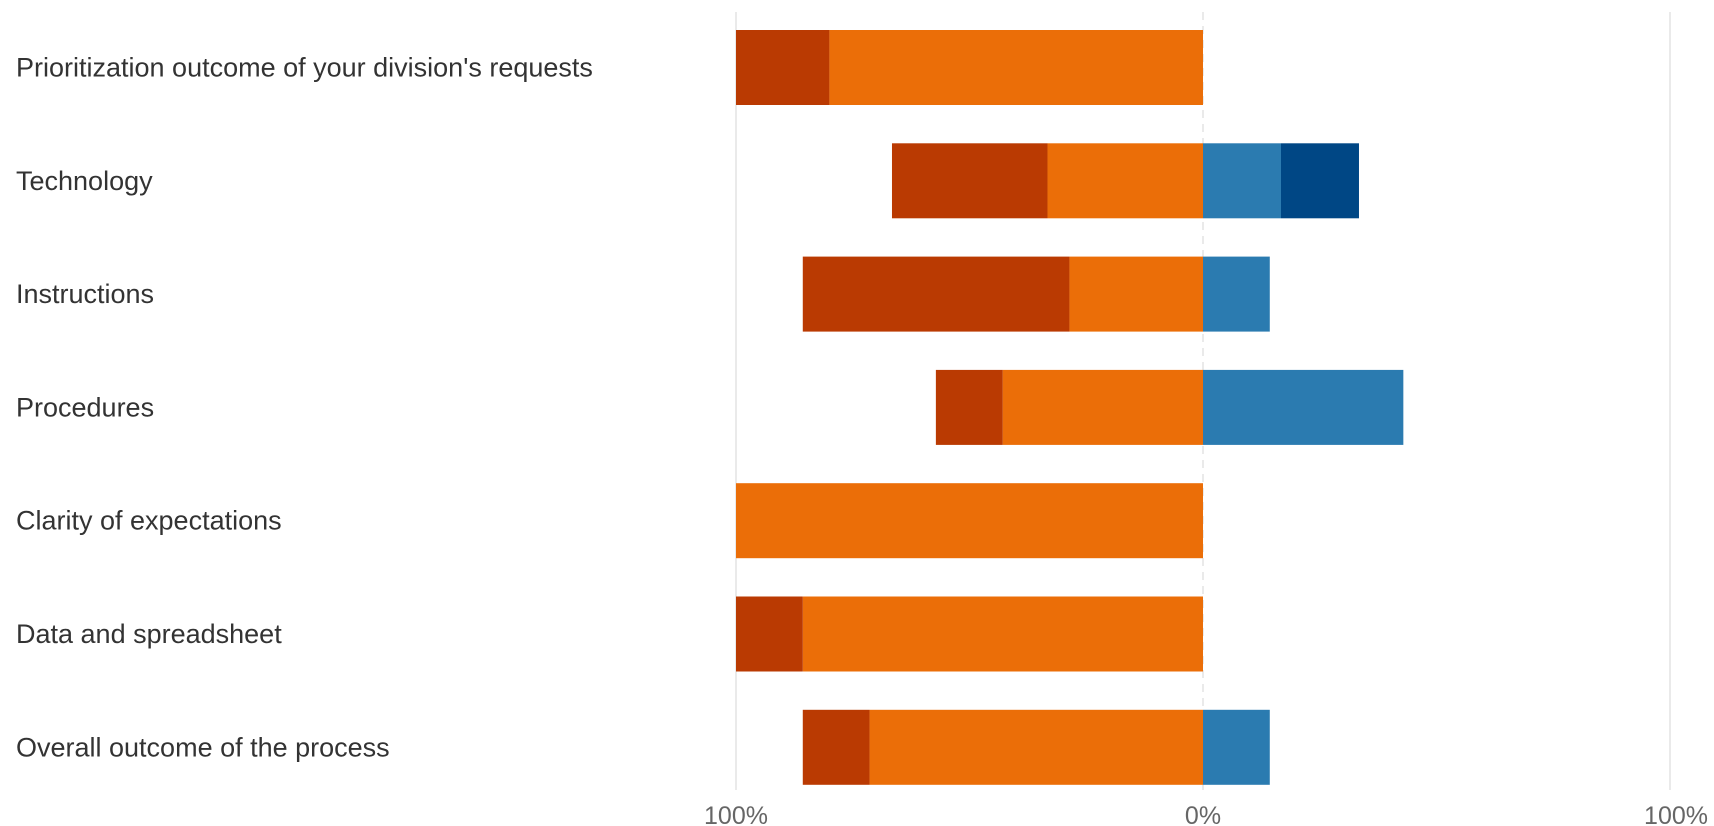 Image resolution: width=1714 pixels, height=826 pixels. Describe the element at coordinates (85, 407) in the screenshot. I see `category-label: Procedures` at that location.